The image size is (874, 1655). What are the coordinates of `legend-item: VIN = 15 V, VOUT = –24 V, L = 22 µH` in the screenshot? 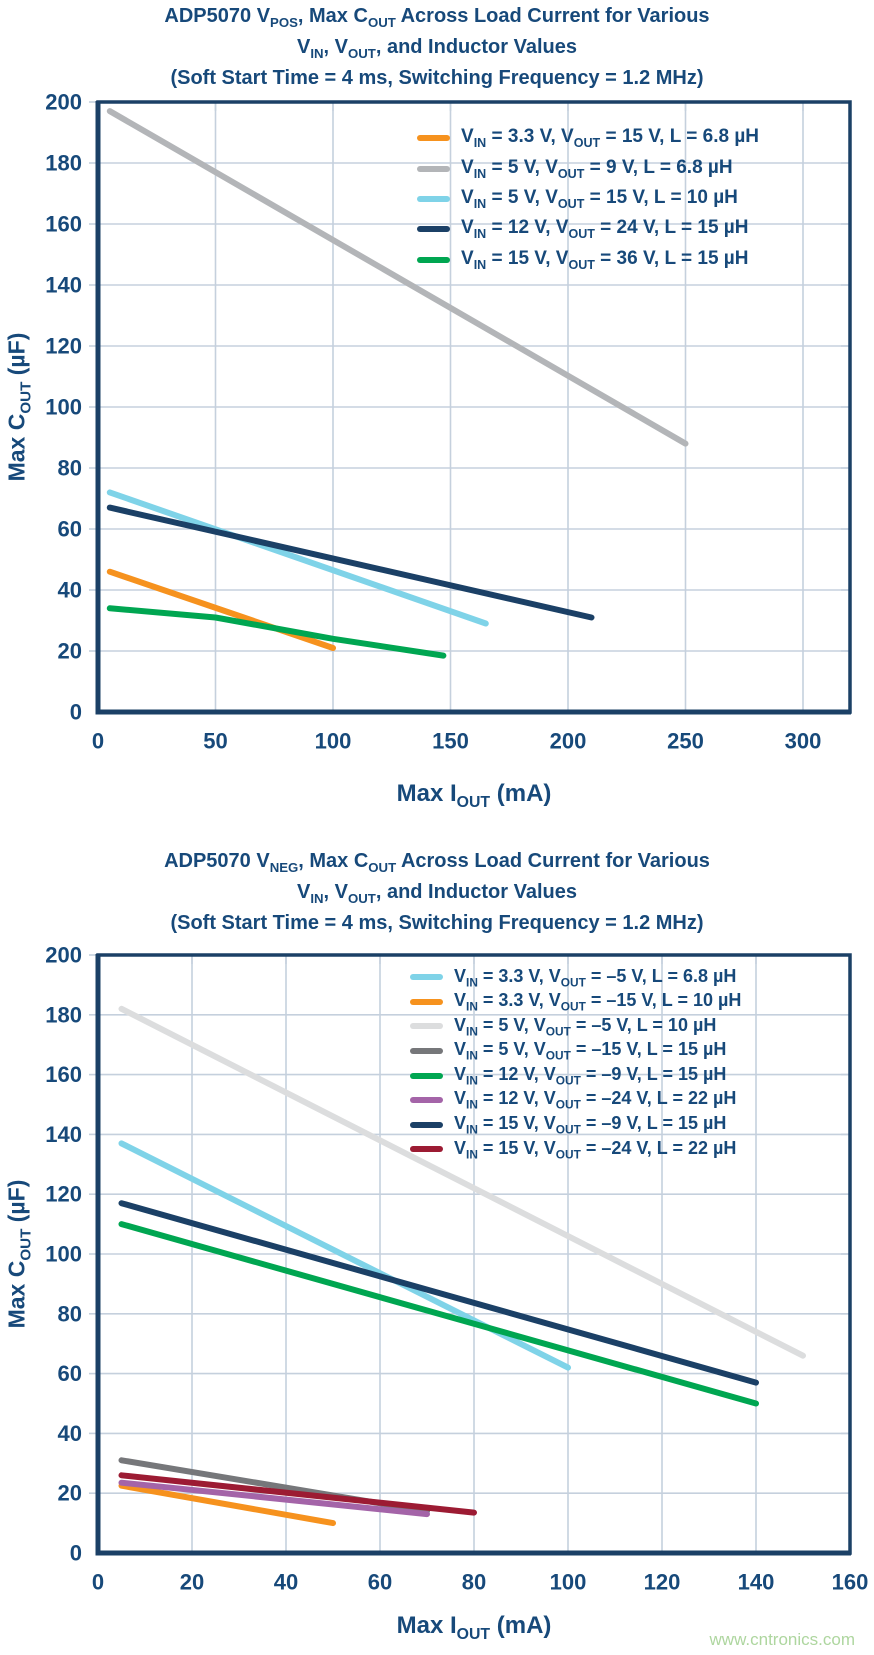 It's located at (575, 1149).